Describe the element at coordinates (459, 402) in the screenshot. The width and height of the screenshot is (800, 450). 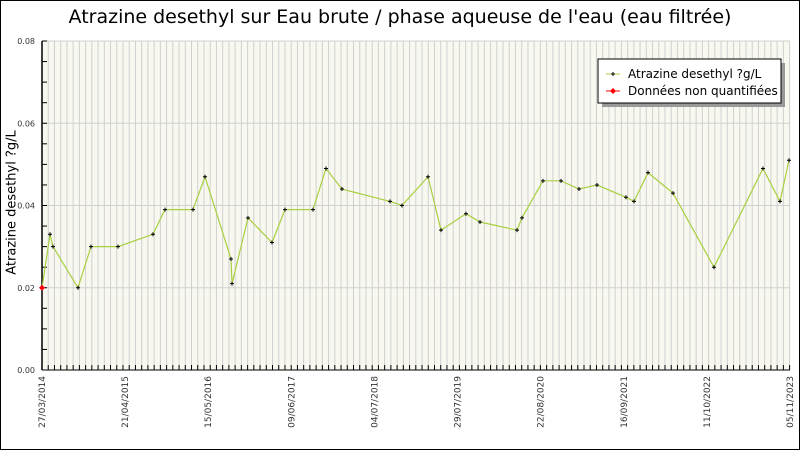
I see `svg-text: 29/07/2019` at that location.